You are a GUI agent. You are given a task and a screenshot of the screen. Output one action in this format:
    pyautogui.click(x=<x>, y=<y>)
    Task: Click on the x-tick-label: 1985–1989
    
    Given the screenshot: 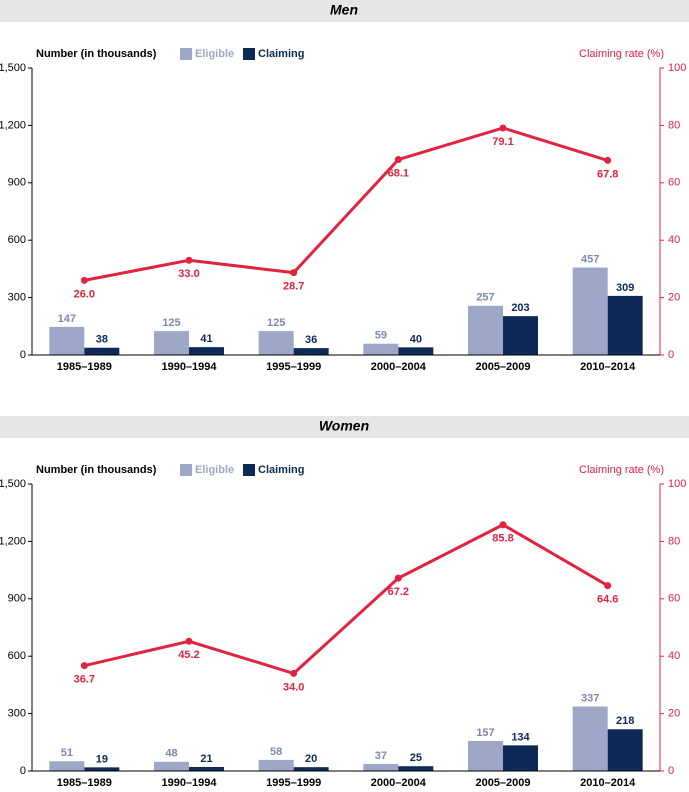 What is the action you would take?
    pyautogui.click(x=84, y=367)
    